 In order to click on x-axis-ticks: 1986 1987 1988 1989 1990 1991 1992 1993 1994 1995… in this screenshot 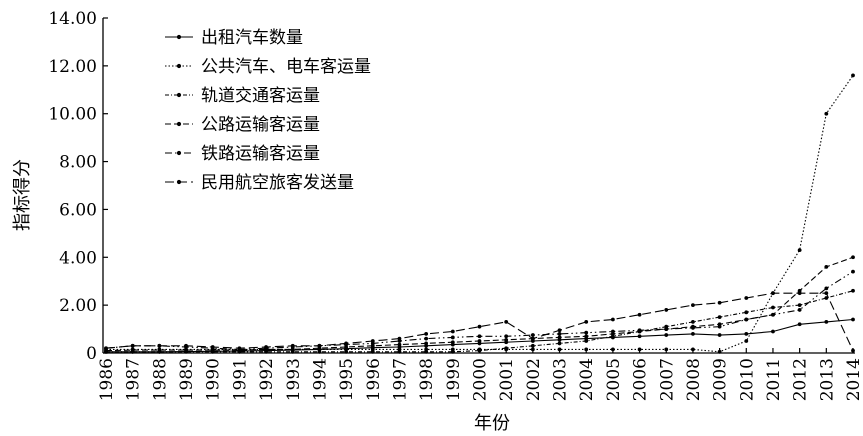, I will do `click(480, 374)`.